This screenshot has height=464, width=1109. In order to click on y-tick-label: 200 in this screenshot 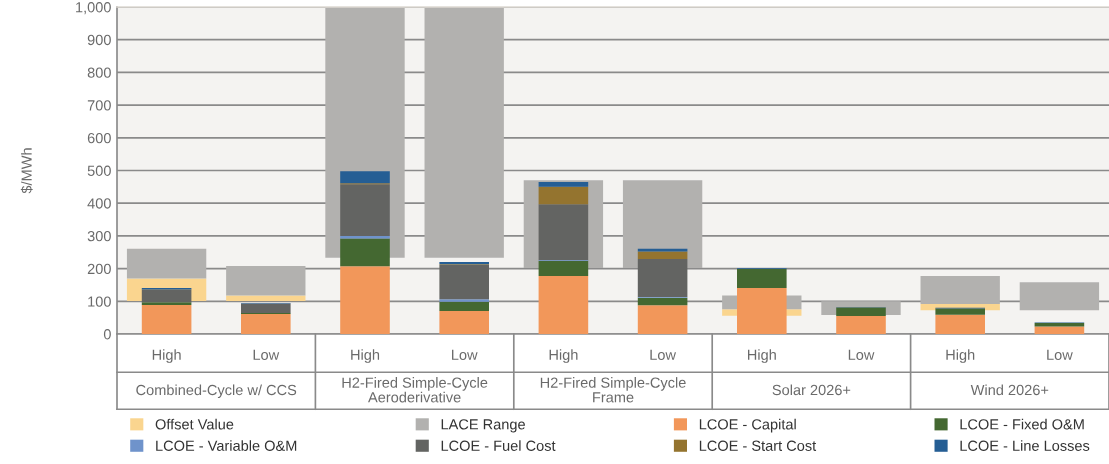, I will do `click(99, 269)`.